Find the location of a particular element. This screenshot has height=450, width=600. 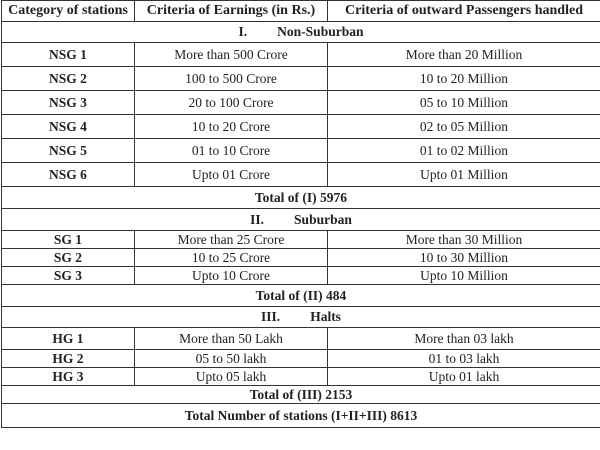

table-row: NSG 4 10 to 20 Crore 02 to 05 Million is located at coordinates (300, 126).